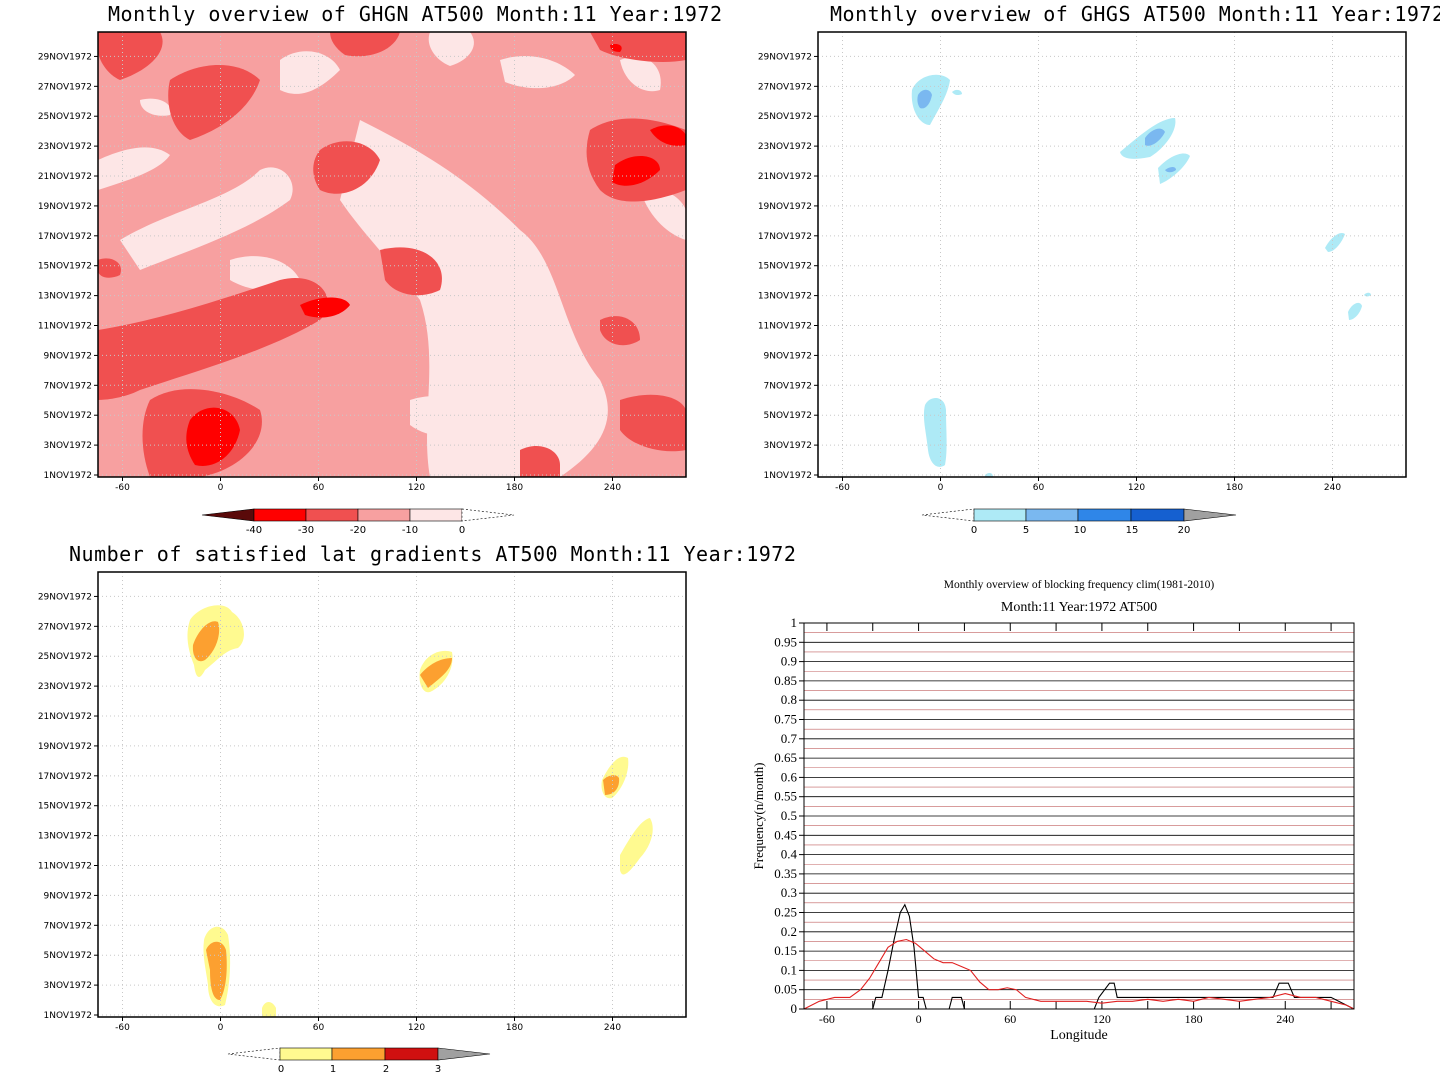 This screenshot has width=1440, height=1091. What do you see at coordinates (514, 488) in the screenshot?
I see `ghgn-xtick-label-4: 180` at bounding box center [514, 488].